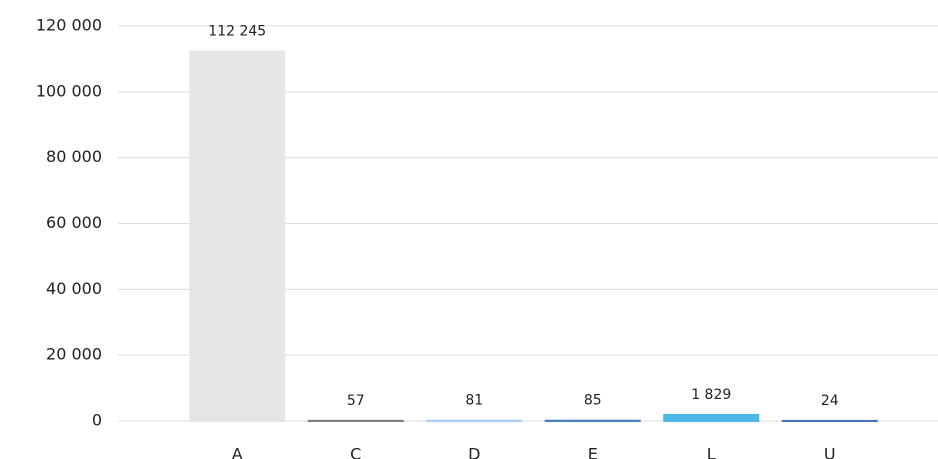 Image resolution: width=938 pixels, height=459 pixels. What do you see at coordinates (74, 156) in the screenshot?
I see `y-tick-label: 80 000` at bounding box center [74, 156].